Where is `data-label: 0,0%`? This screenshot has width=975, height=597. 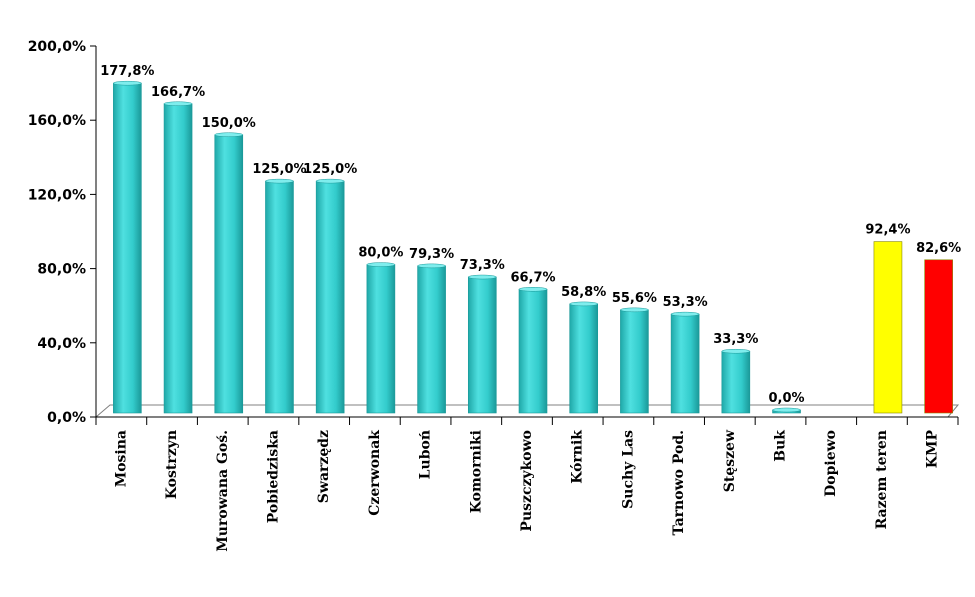 data-label: 0,0% is located at coordinates (786, 398).